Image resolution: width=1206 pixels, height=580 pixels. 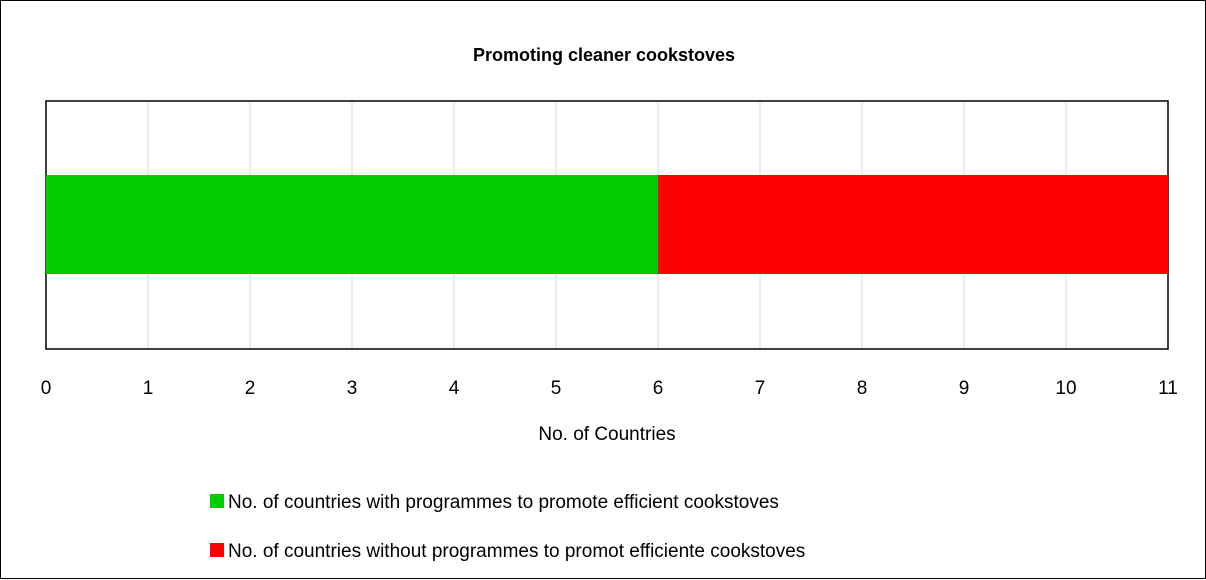 I want to click on x-tick-label: 10, so click(x=1065, y=388).